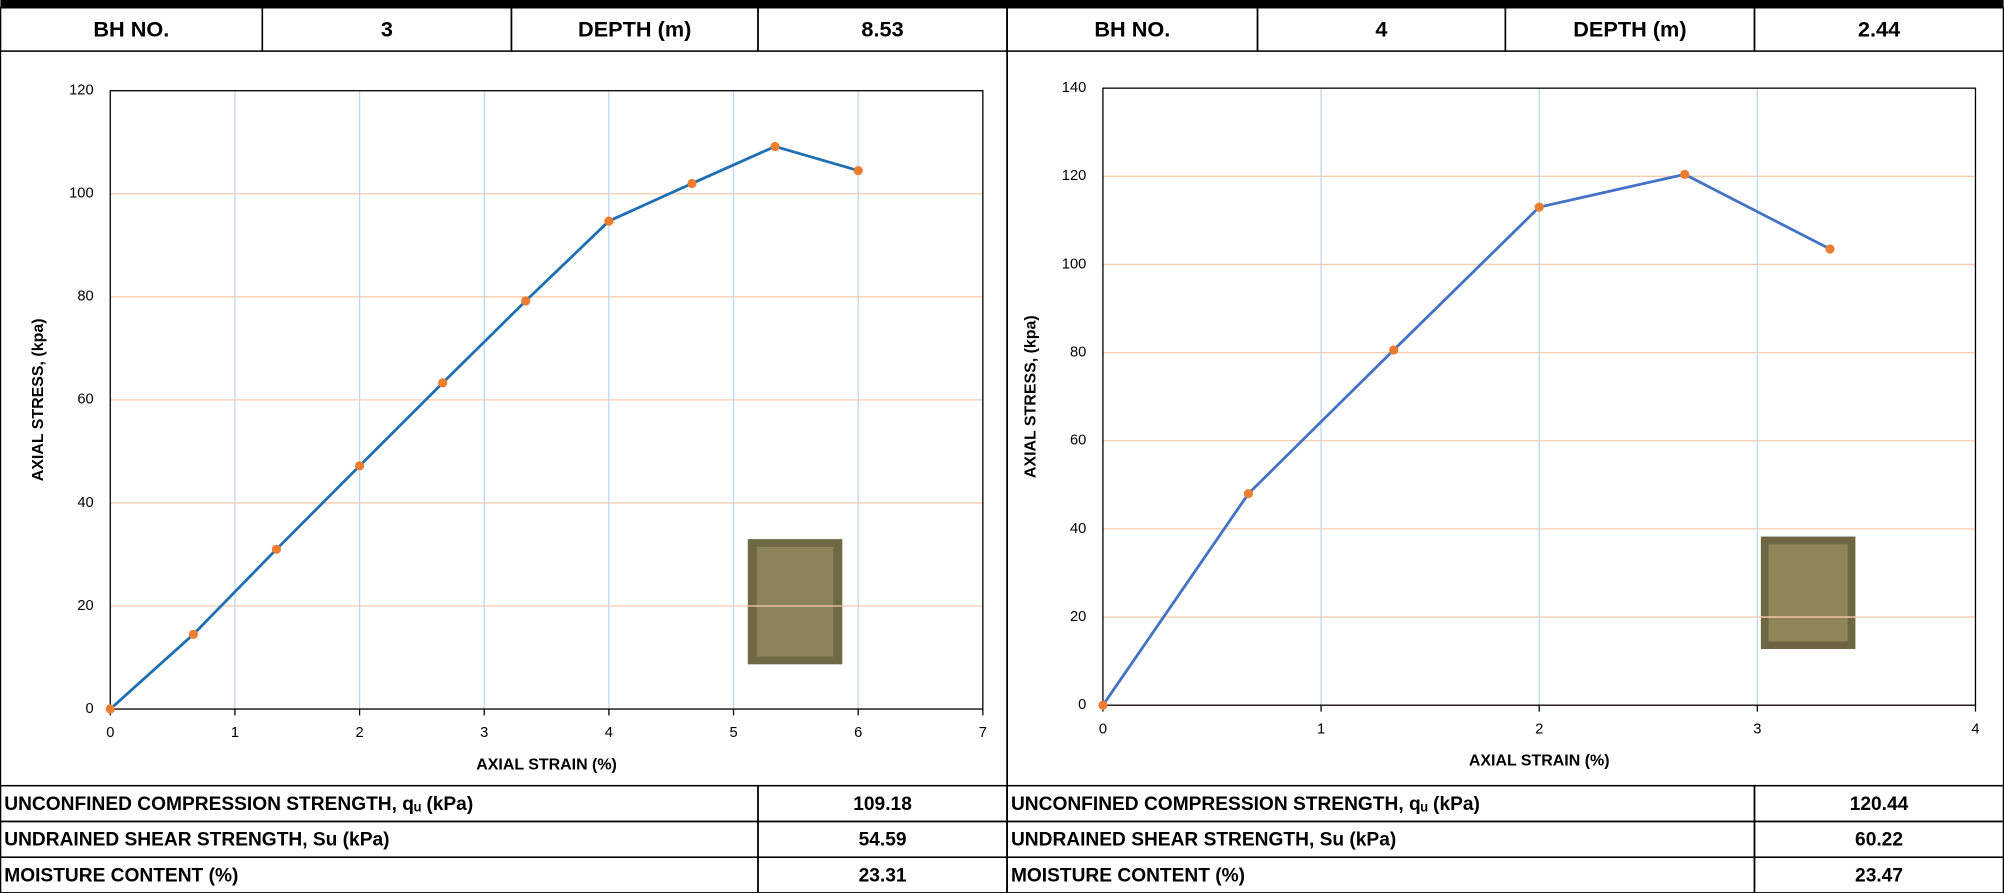 The image size is (2004, 893). Describe the element at coordinates (858, 733) in the screenshot. I see `x-tick-label: 6` at that location.